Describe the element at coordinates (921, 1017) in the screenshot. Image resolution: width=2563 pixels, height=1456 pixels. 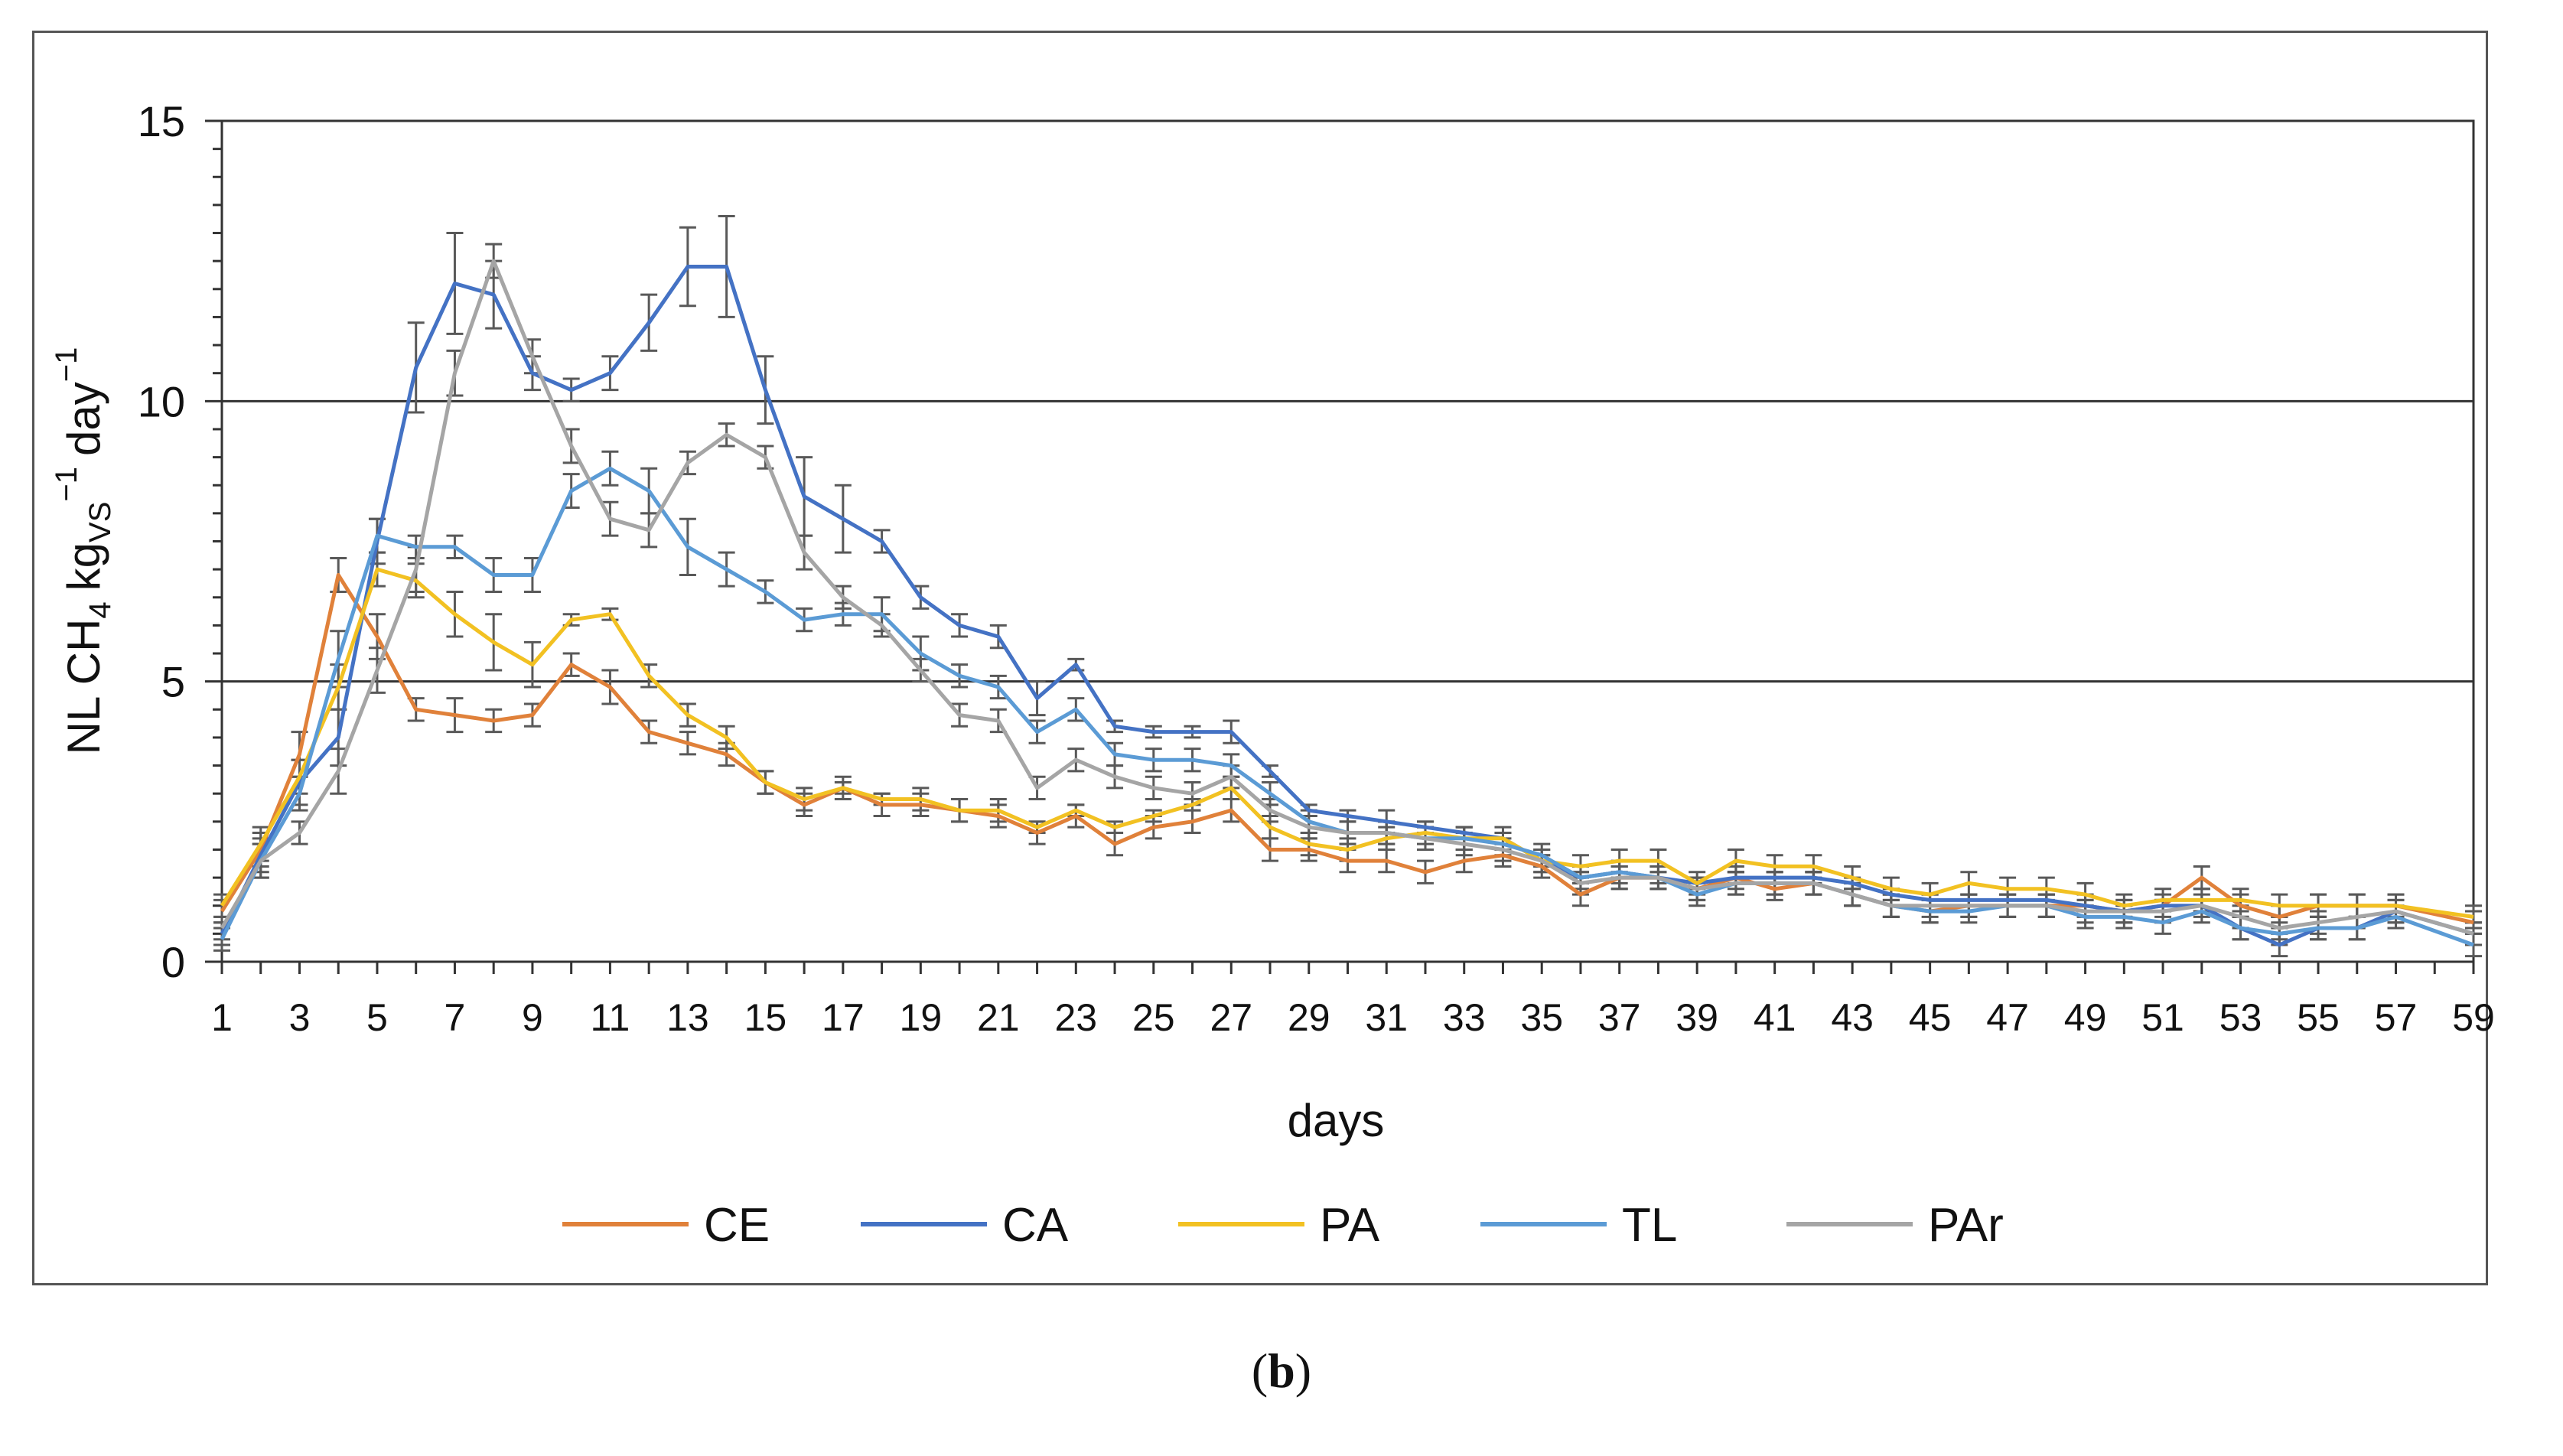
I see `x-tick-label-19: 19` at that location.